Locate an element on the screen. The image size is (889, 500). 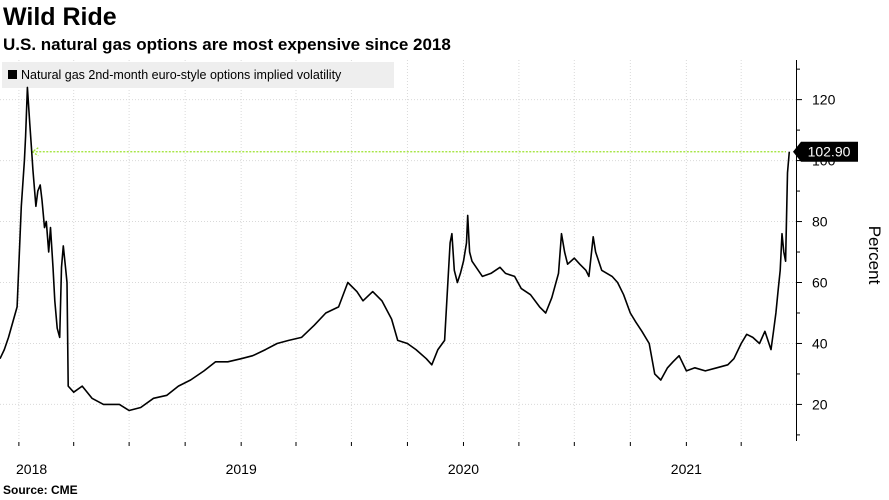
y-tick-label-60: 60 is located at coordinates (820, 283).